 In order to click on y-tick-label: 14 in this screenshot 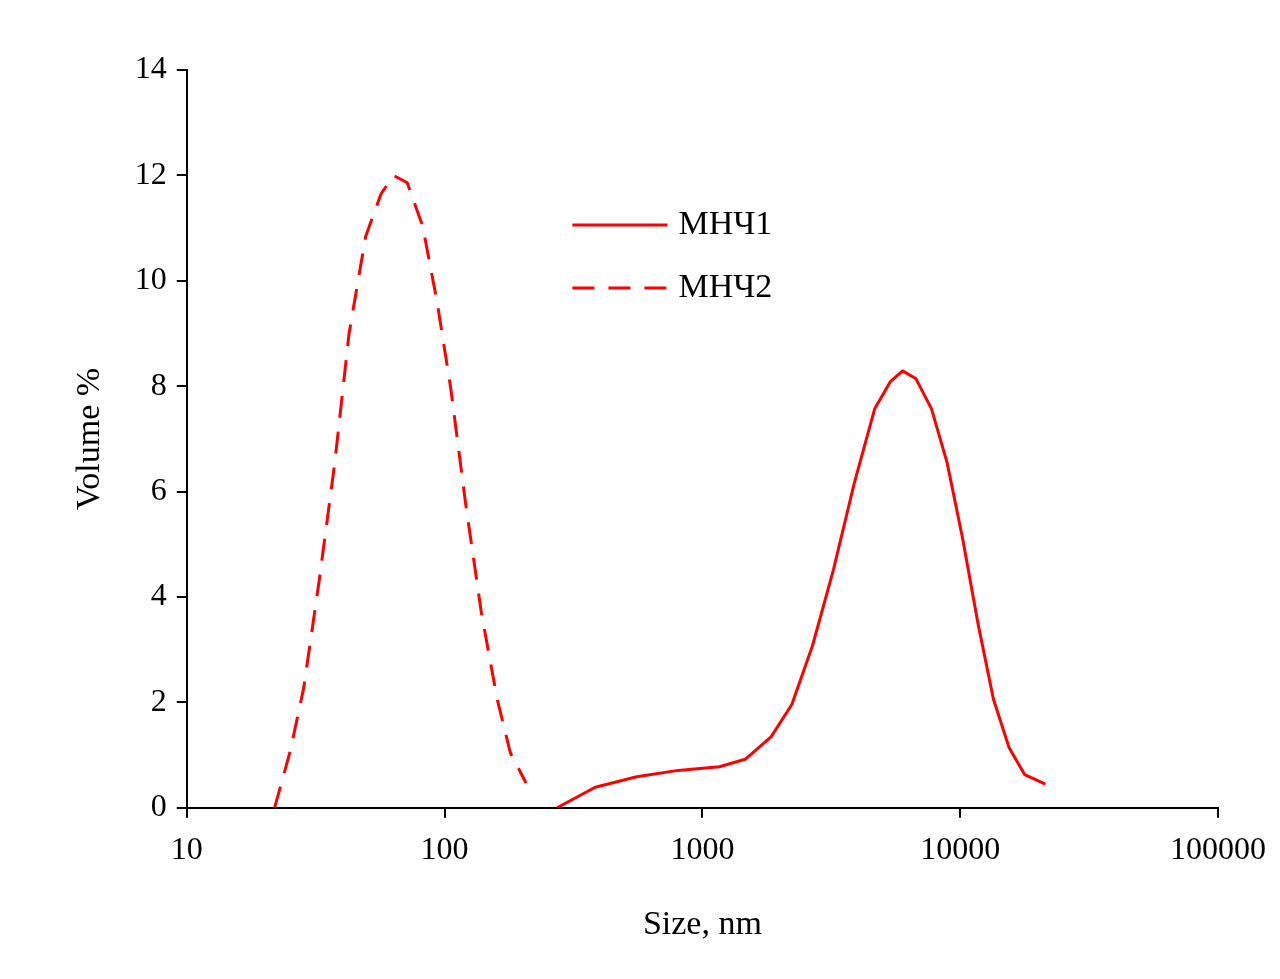, I will do `click(150, 67)`.